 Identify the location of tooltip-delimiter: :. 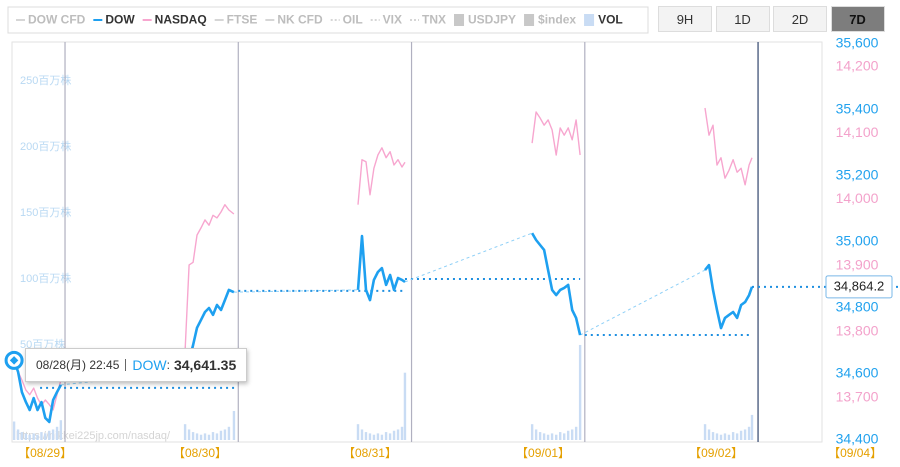
(168, 365).